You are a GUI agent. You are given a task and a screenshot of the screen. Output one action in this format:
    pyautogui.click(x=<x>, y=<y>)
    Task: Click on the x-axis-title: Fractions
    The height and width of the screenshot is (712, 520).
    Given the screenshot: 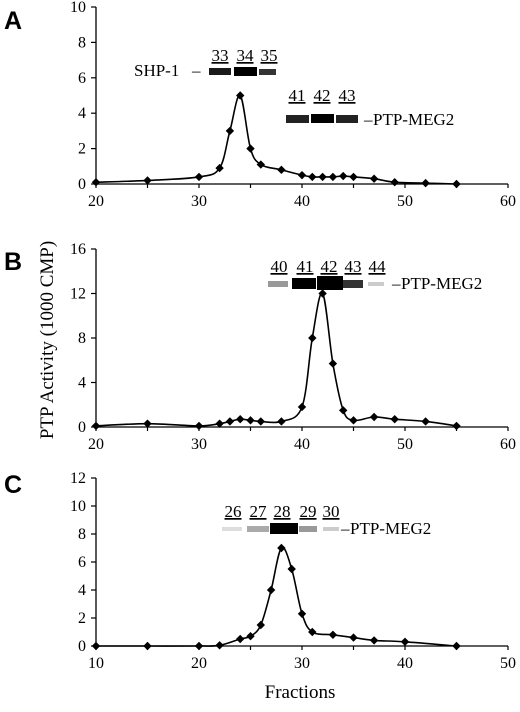 What is the action you would take?
    pyautogui.click(x=300, y=692)
    